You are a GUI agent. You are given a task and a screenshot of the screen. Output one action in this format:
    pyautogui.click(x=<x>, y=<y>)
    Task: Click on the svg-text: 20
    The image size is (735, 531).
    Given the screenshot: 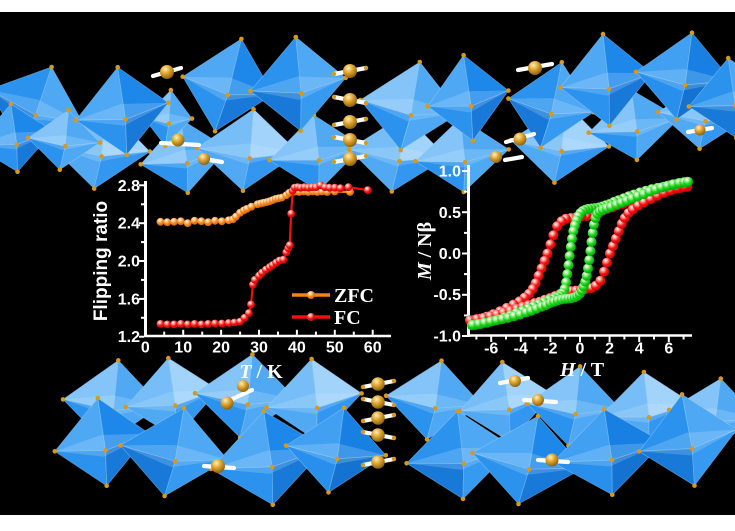 What is the action you would take?
    pyautogui.click(x=221, y=348)
    